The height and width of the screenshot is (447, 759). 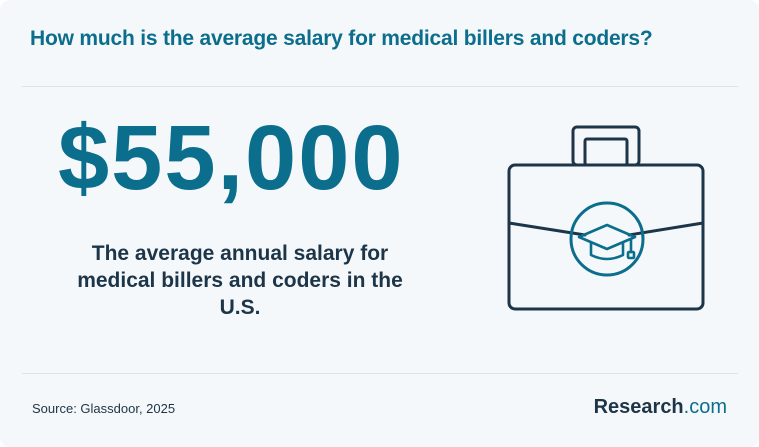 What do you see at coordinates (705, 407) in the screenshot?
I see `brand-suffix: .com` at bounding box center [705, 407].